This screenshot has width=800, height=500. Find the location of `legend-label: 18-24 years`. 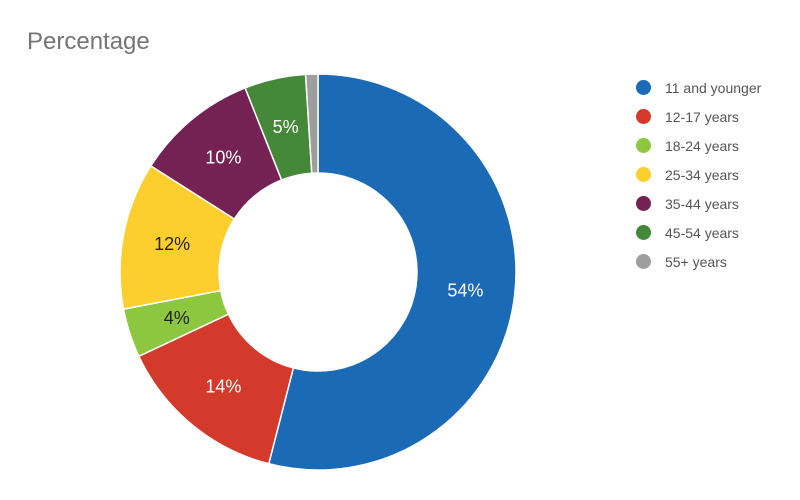

legend-label: 18-24 years is located at coordinates (702, 145).